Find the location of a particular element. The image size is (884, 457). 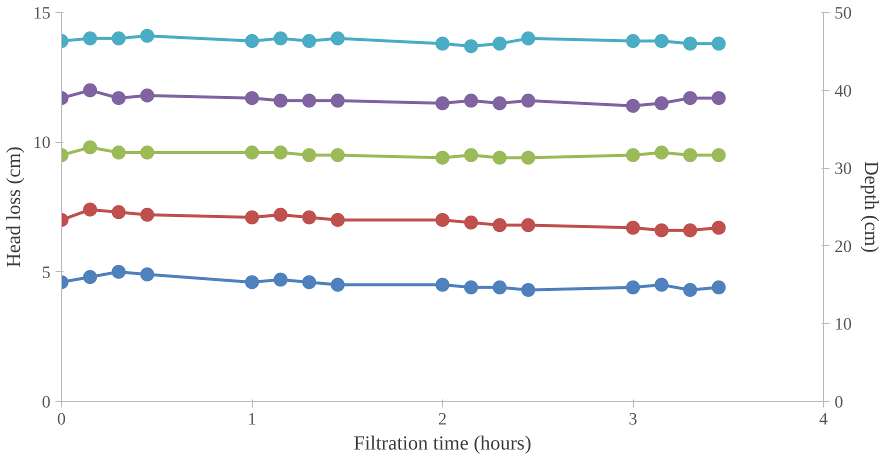

x-tick-label: 4 is located at coordinates (823, 419).